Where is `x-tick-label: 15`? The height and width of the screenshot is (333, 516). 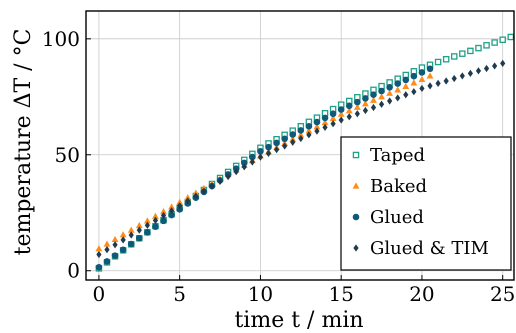 x-tick-label: 15 is located at coordinates (340, 294).